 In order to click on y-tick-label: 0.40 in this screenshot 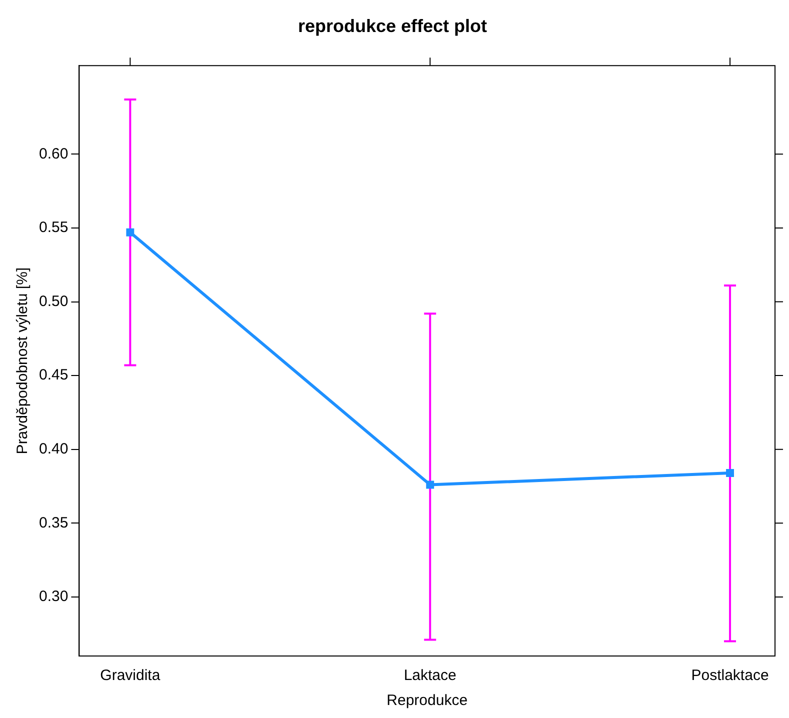, I will do `click(53, 449)`.